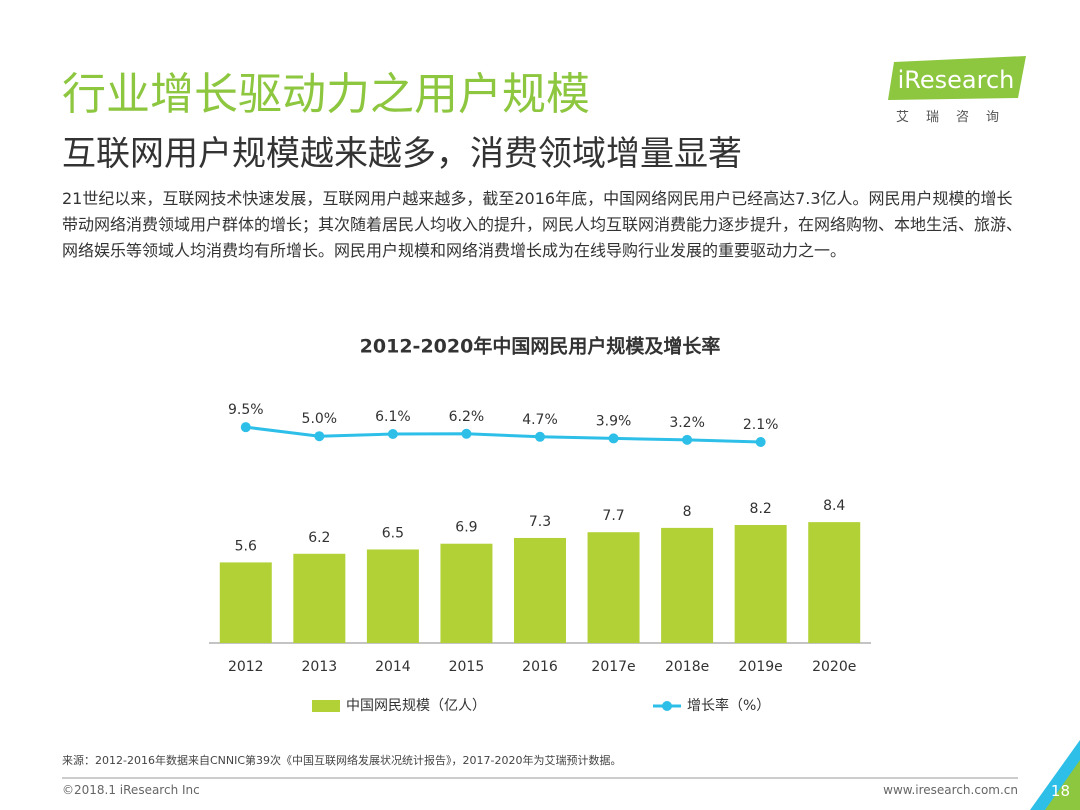 The width and height of the screenshot is (1080, 810). I want to click on page-number: 18, so click(1060, 791).